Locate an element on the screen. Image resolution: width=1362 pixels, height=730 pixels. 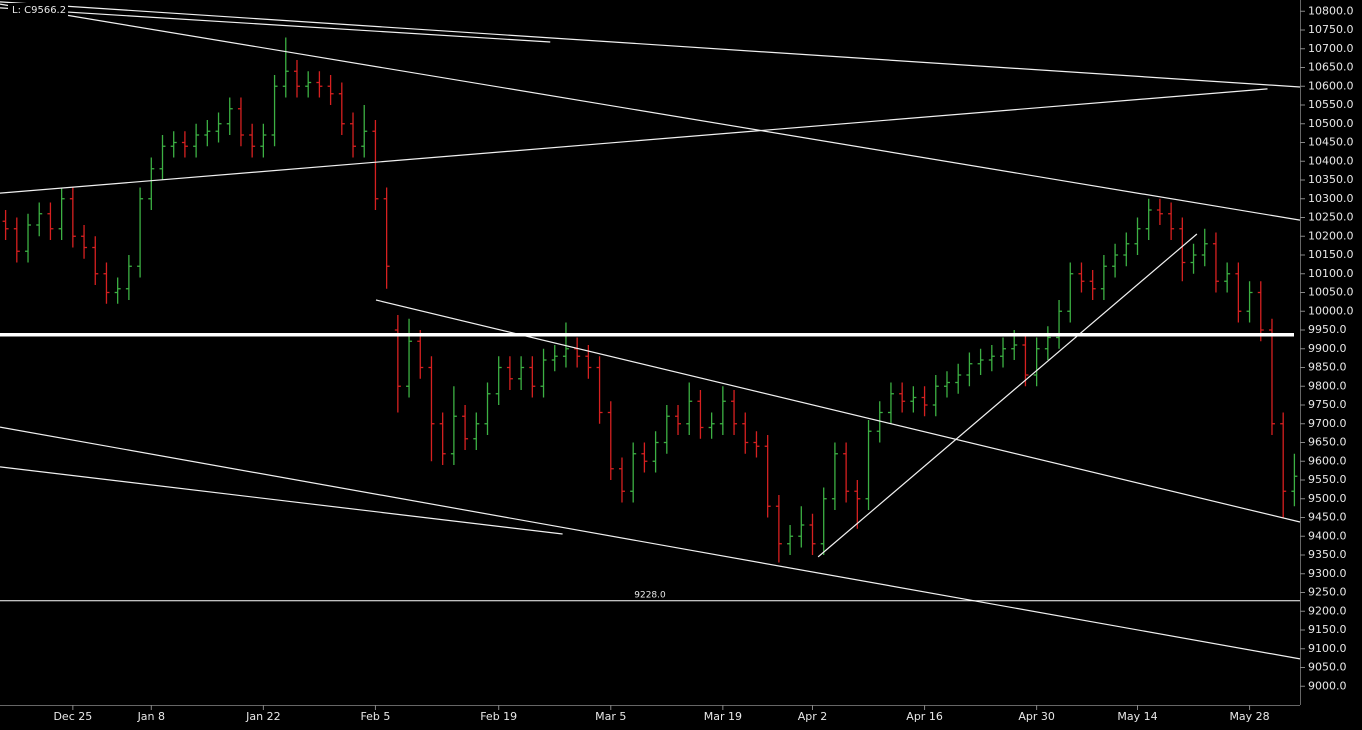
y-tick-label: 10600.0 is located at coordinates (1331, 85).